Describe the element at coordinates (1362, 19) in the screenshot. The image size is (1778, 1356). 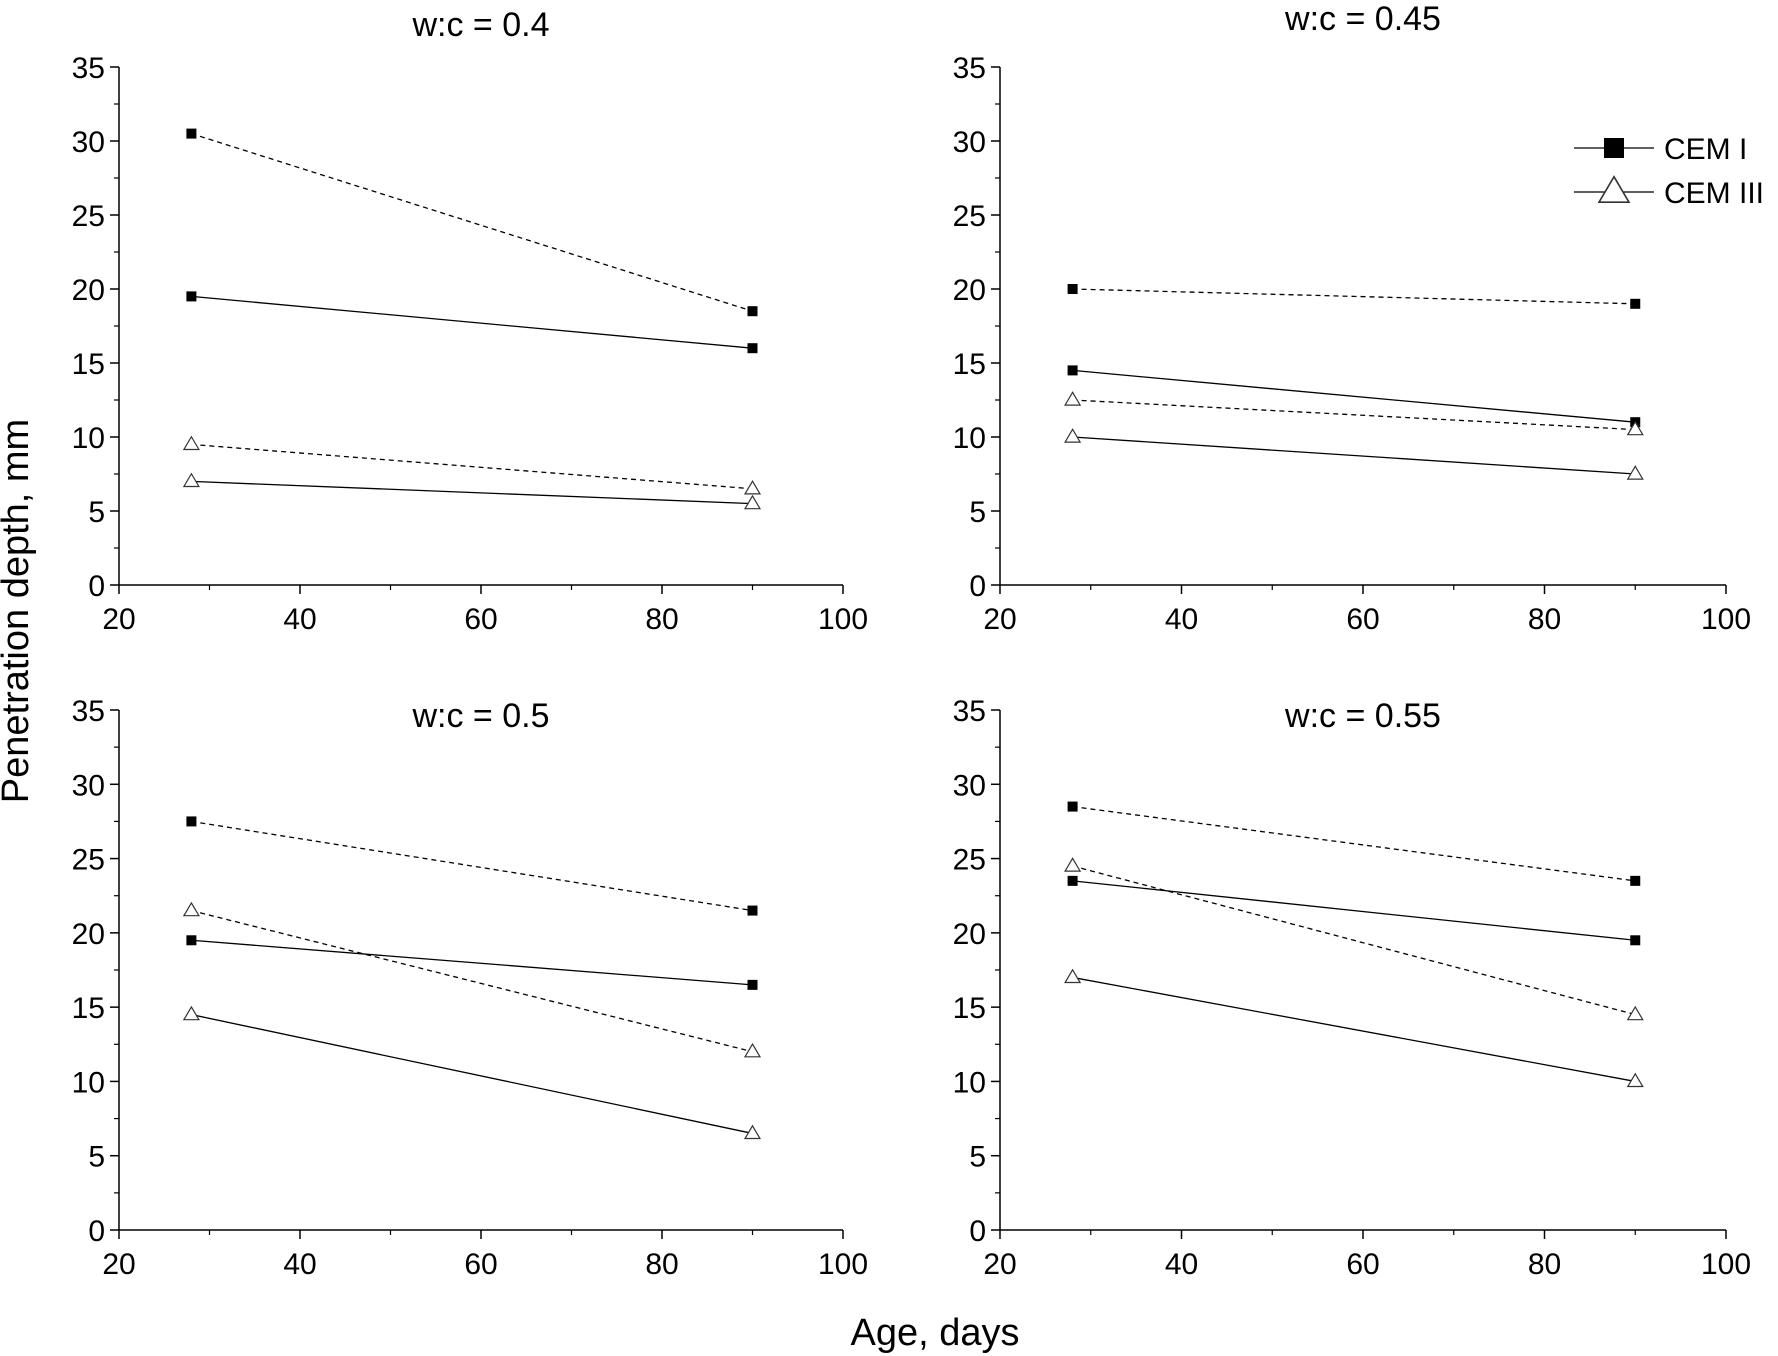
I see `panel-title: w:c = 0.45` at that location.